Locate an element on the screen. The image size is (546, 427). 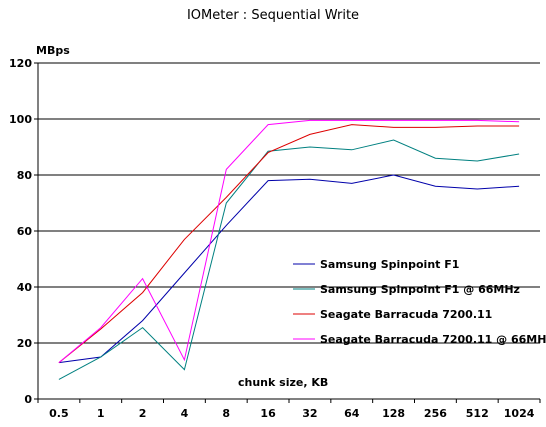
y-tick-label: 60 is located at coordinates (25, 231).